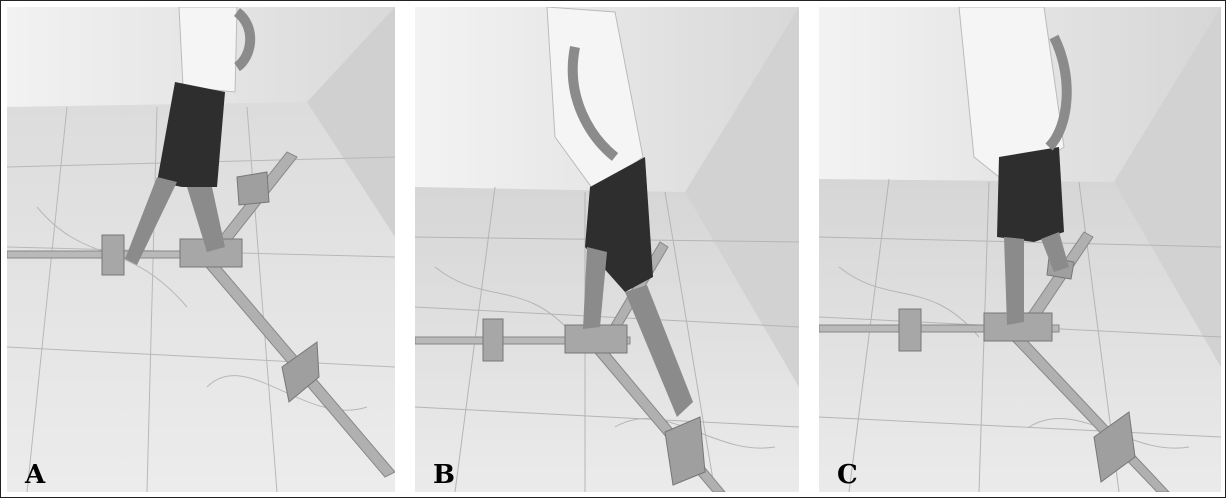 Image resolution: width=1226 pixels, height=498 pixels. Describe the element at coordinates (847, 475) in the screenshot. I see `panel-c-label: C` at that location.